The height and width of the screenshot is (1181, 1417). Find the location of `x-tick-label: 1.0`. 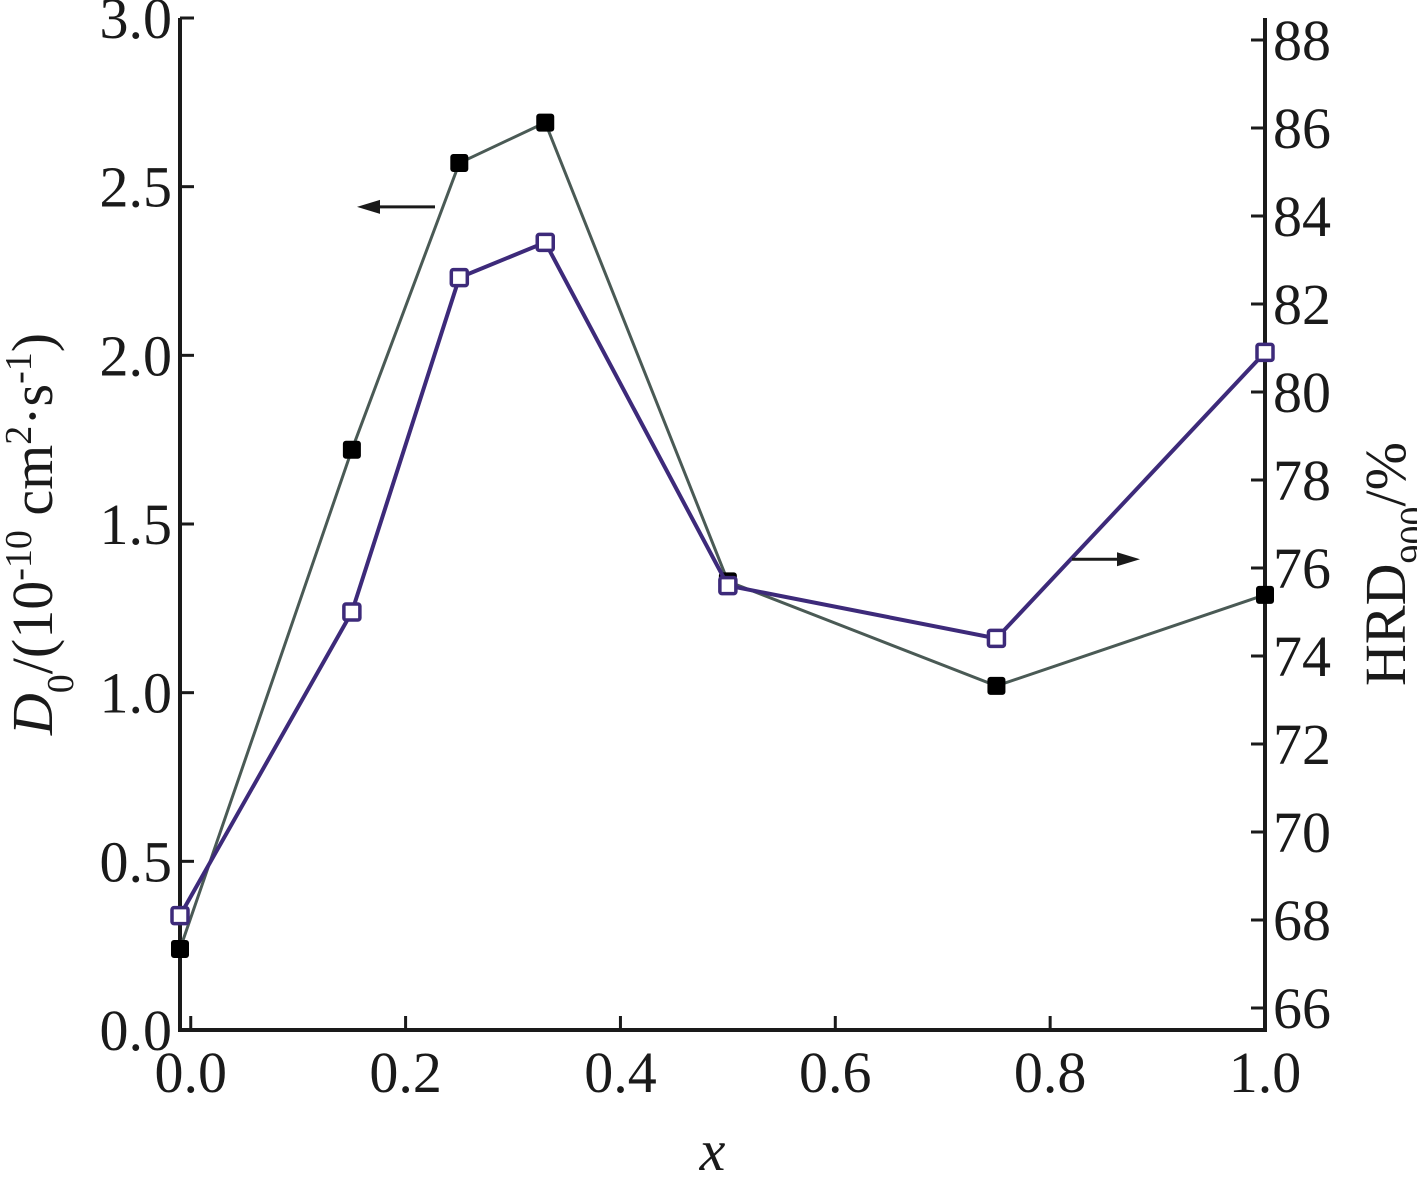

x-tick-label: 1.0 is located at coordinates (1265, 1072).